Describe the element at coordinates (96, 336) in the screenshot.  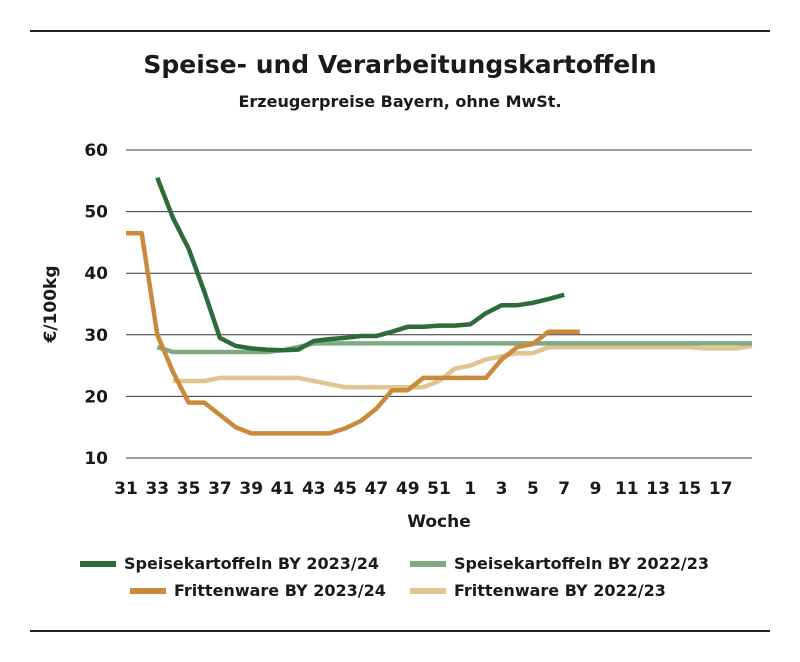
I see `y-tick-label: 30` at that location.